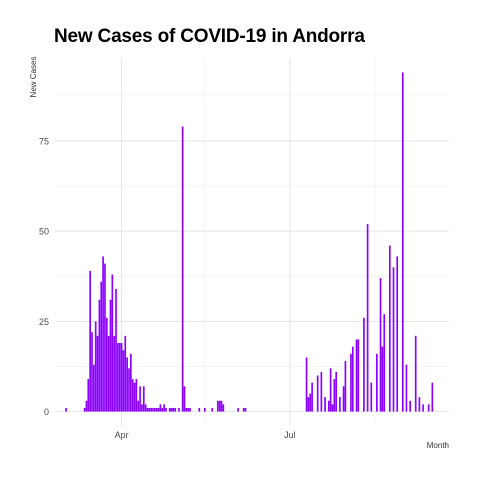  Describe the element at coordinates (44, 322) in the screenshot. I see `y-tick-label: 25` at that location.